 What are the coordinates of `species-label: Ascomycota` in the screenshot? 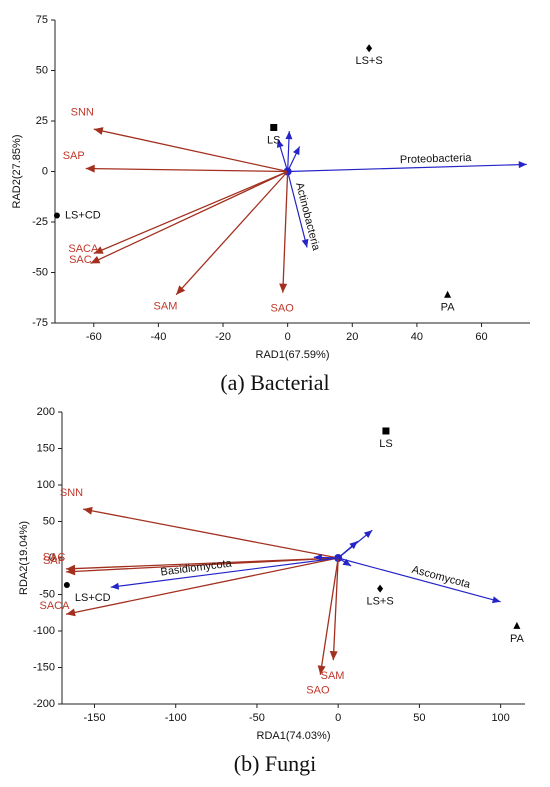 It's located at (442, 577).